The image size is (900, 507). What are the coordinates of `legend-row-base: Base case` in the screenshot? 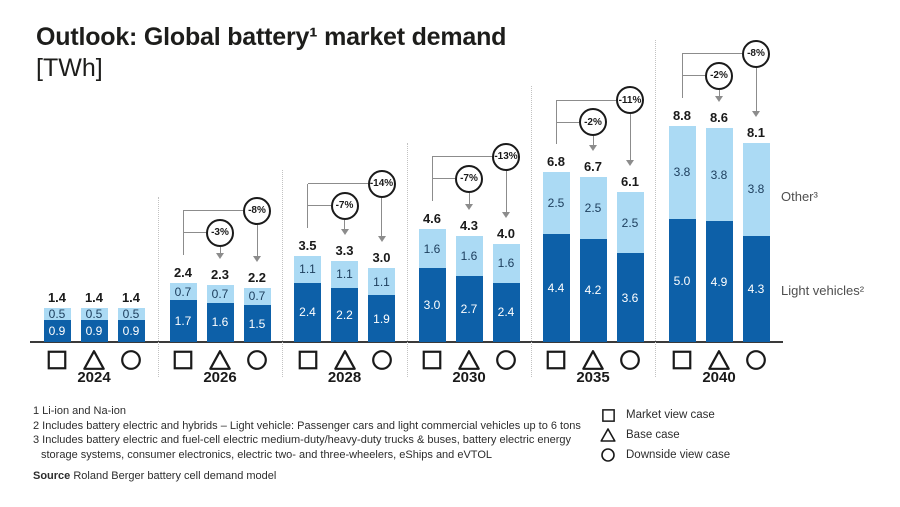 It's located at (665, 435).